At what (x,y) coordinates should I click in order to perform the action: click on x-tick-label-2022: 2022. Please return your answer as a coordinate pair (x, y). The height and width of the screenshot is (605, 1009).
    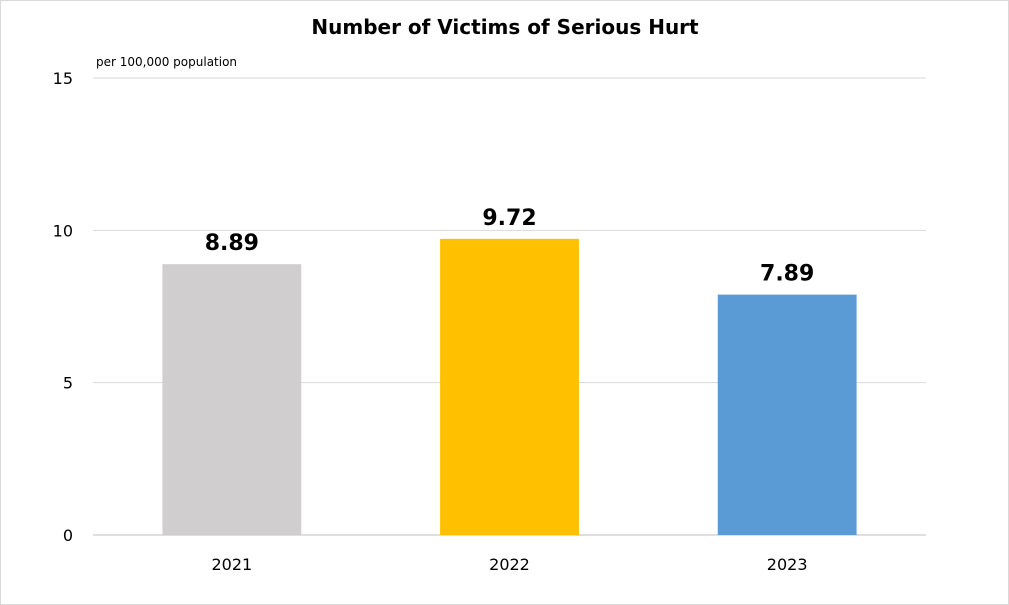
    Looking at the image, I should click on (509, 564).